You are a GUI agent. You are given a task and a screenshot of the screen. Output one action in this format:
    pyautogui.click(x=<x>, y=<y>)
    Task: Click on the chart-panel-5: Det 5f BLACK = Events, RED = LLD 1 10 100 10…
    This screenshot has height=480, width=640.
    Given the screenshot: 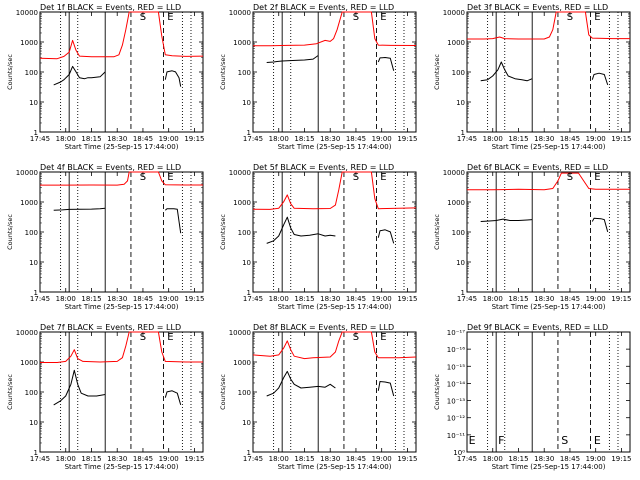 What is the action you would take?
    pyautogui.click(x=318, y=237)
    